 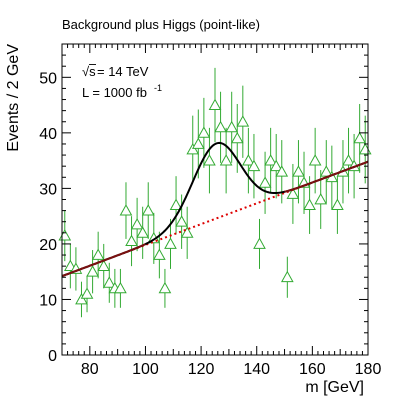 What do you see at coordinates (256, 369) in the screenshot?
I see `x-tick-label: 140` at bounding box center [256, 369].